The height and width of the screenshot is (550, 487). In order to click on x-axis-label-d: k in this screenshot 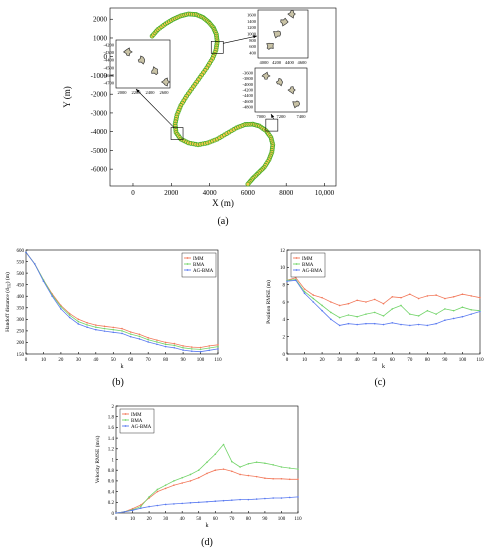, I will do `click(207, 526)`.